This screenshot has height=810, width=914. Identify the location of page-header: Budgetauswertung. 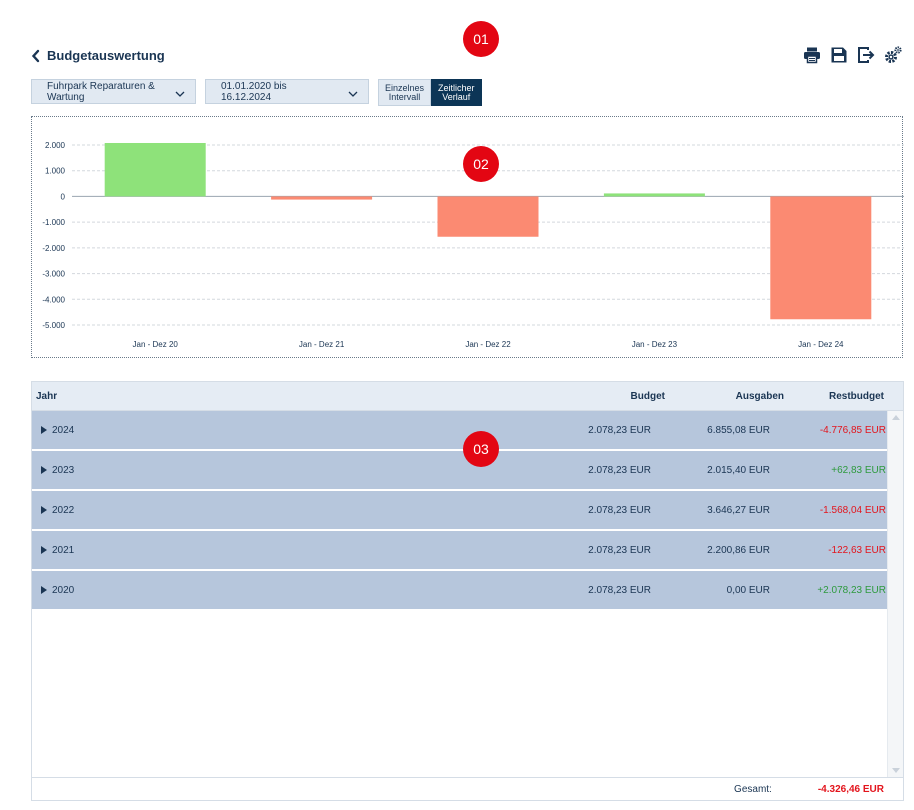
(98, 55).